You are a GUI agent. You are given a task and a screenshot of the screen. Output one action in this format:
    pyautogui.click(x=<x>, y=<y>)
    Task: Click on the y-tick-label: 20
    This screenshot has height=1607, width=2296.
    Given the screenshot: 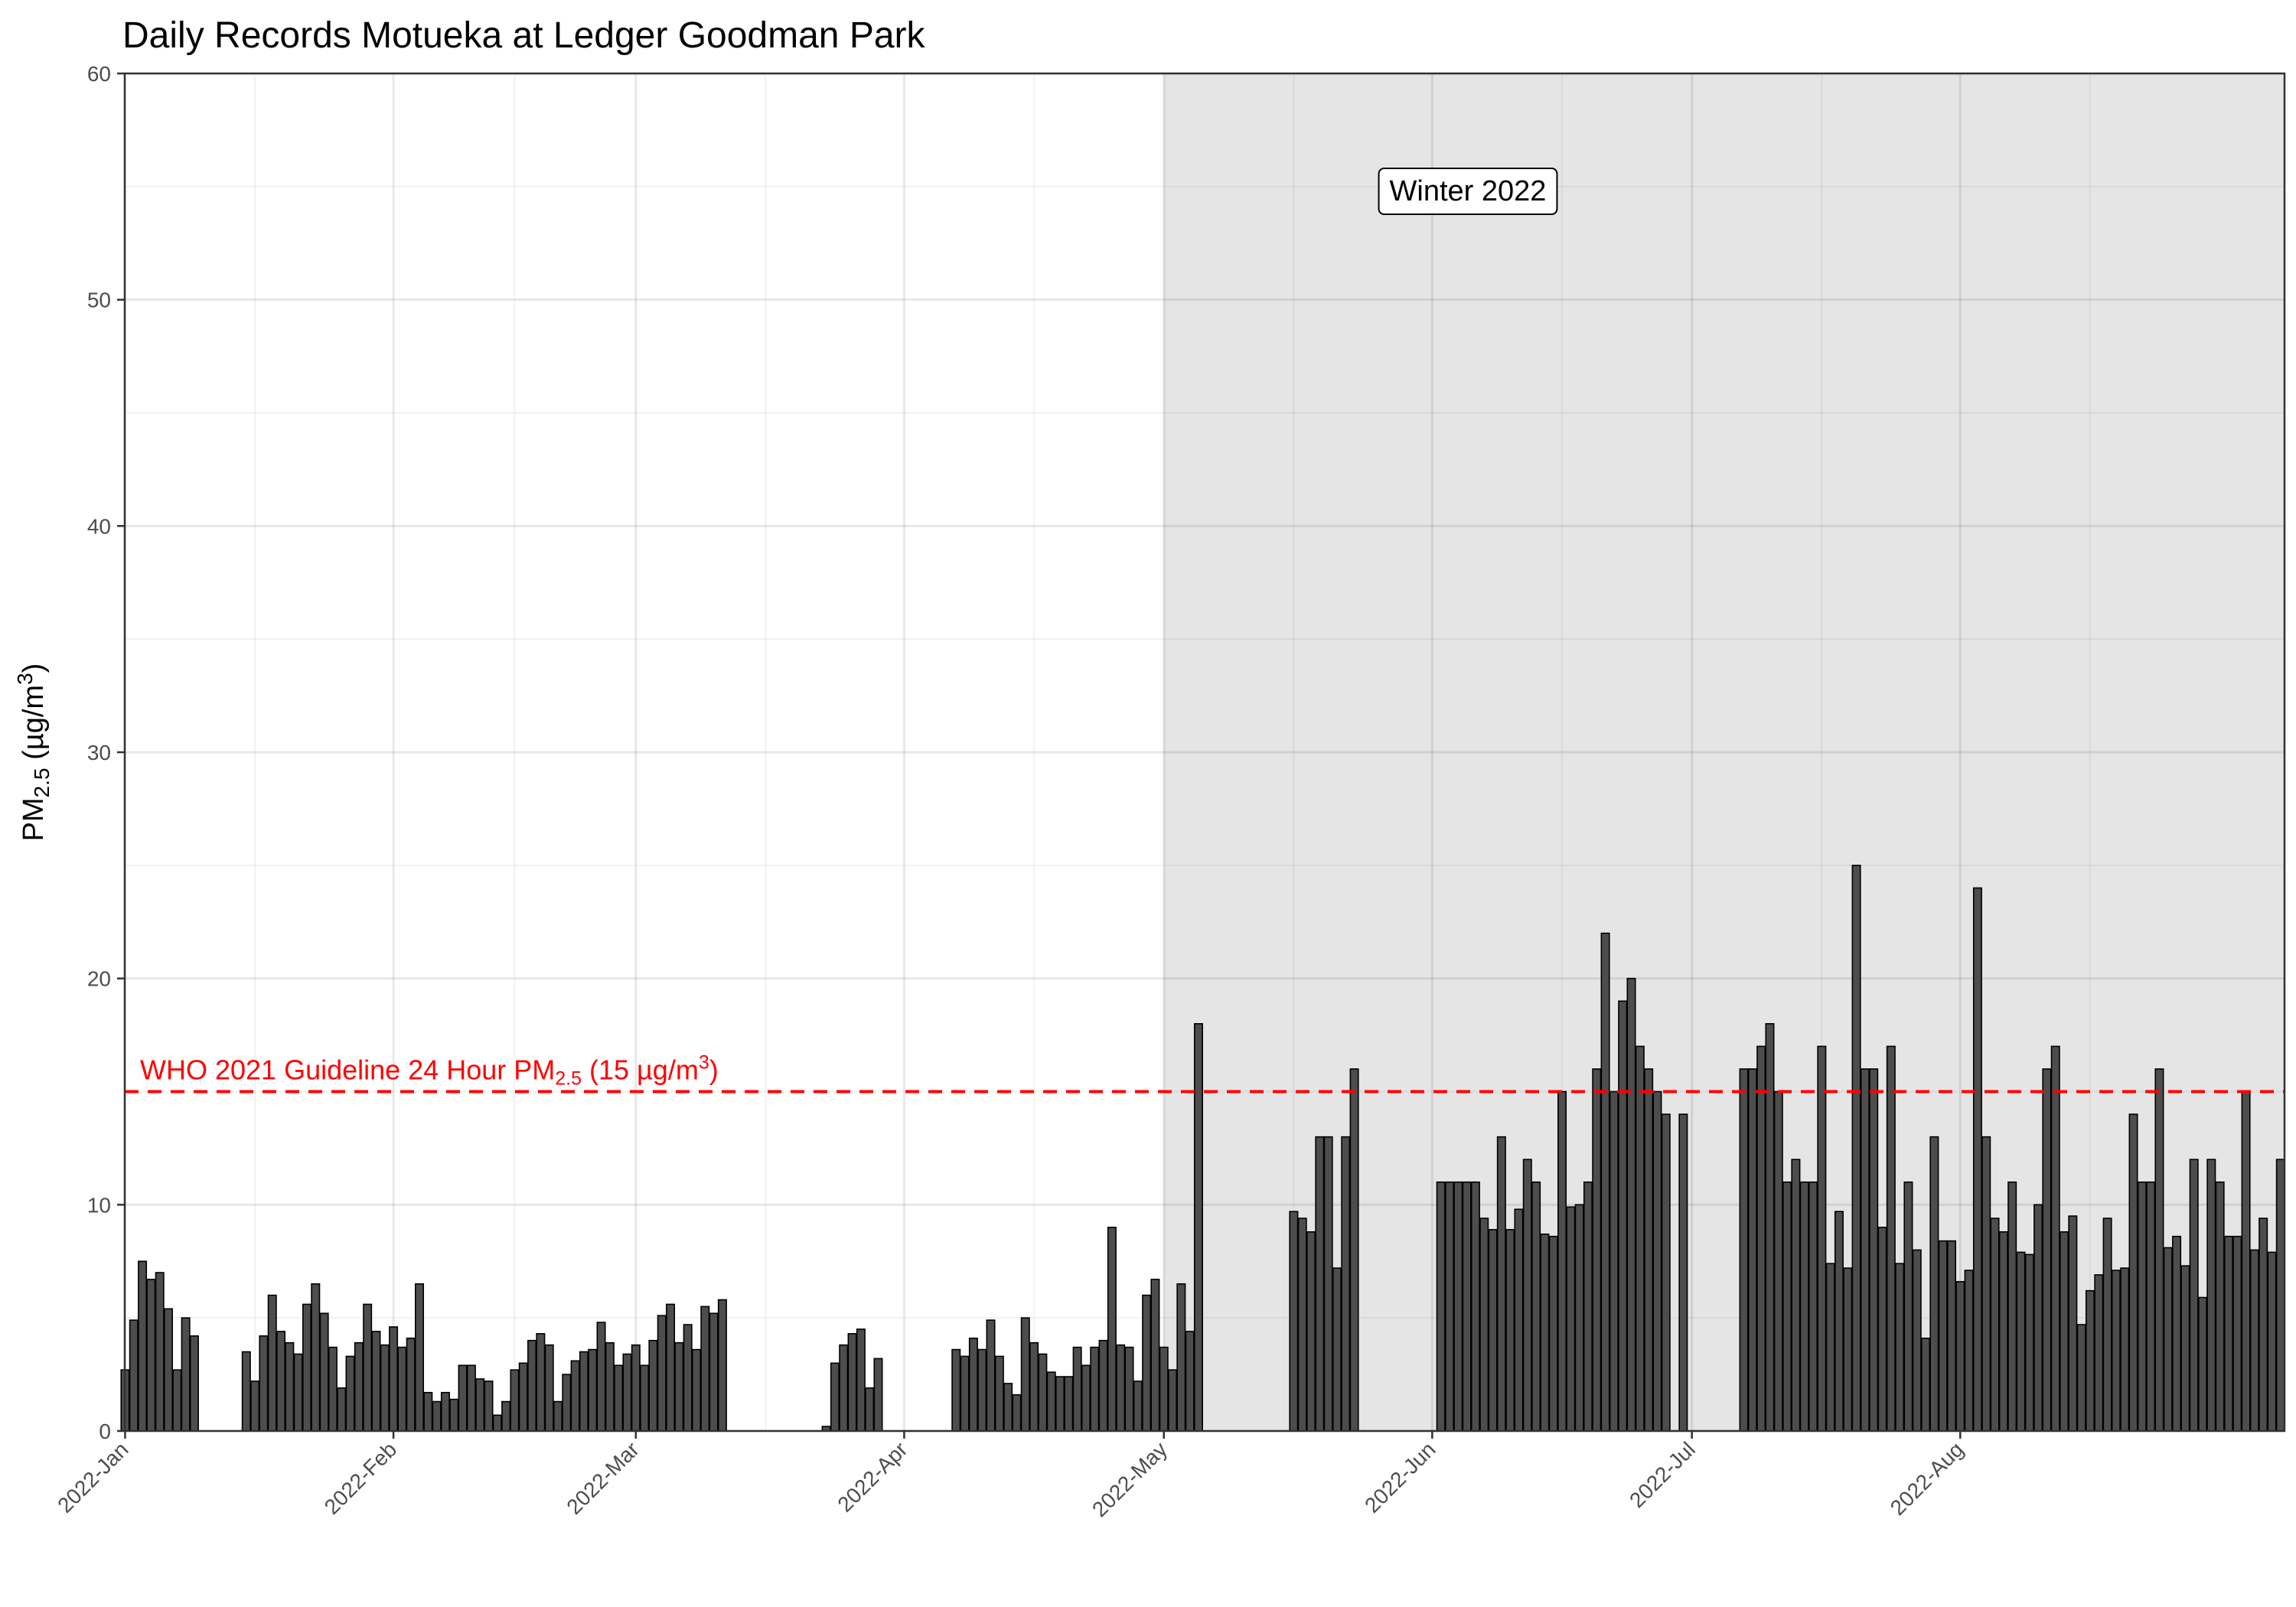 What is the action you would take?
    pyautogui.click(x=99, y=979)
    